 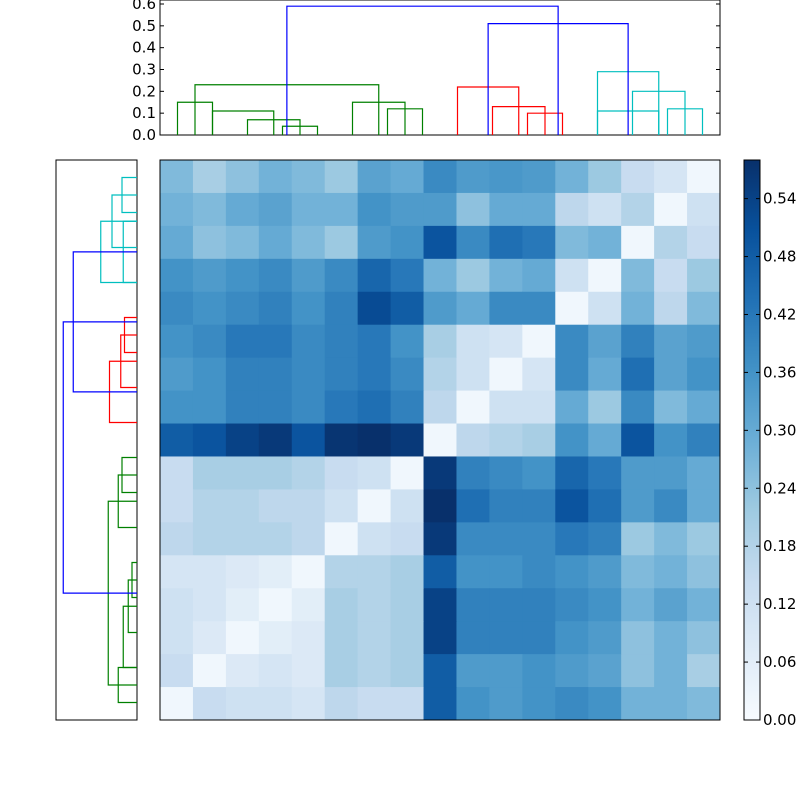 I want to click on colorbar-tick-label: 0.24, so click(x=779, y=488).